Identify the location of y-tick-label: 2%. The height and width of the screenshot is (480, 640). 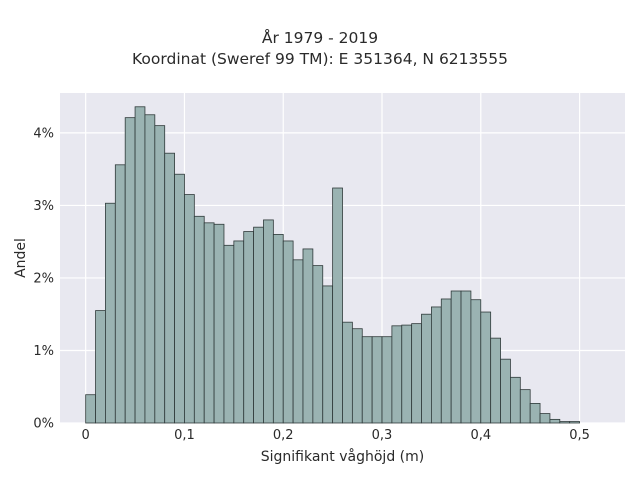
(43, 278).